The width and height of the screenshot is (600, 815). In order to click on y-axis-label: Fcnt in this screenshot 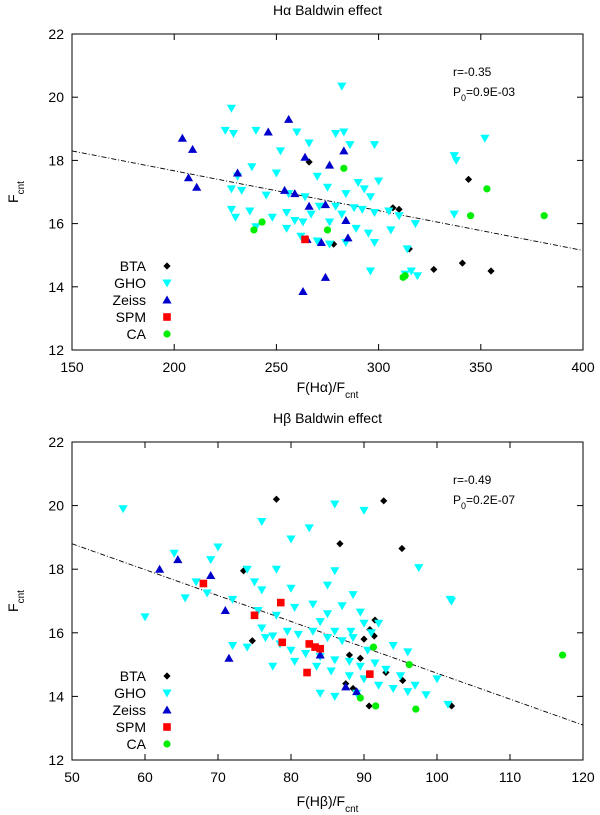, I will do `click(16, 192)`.